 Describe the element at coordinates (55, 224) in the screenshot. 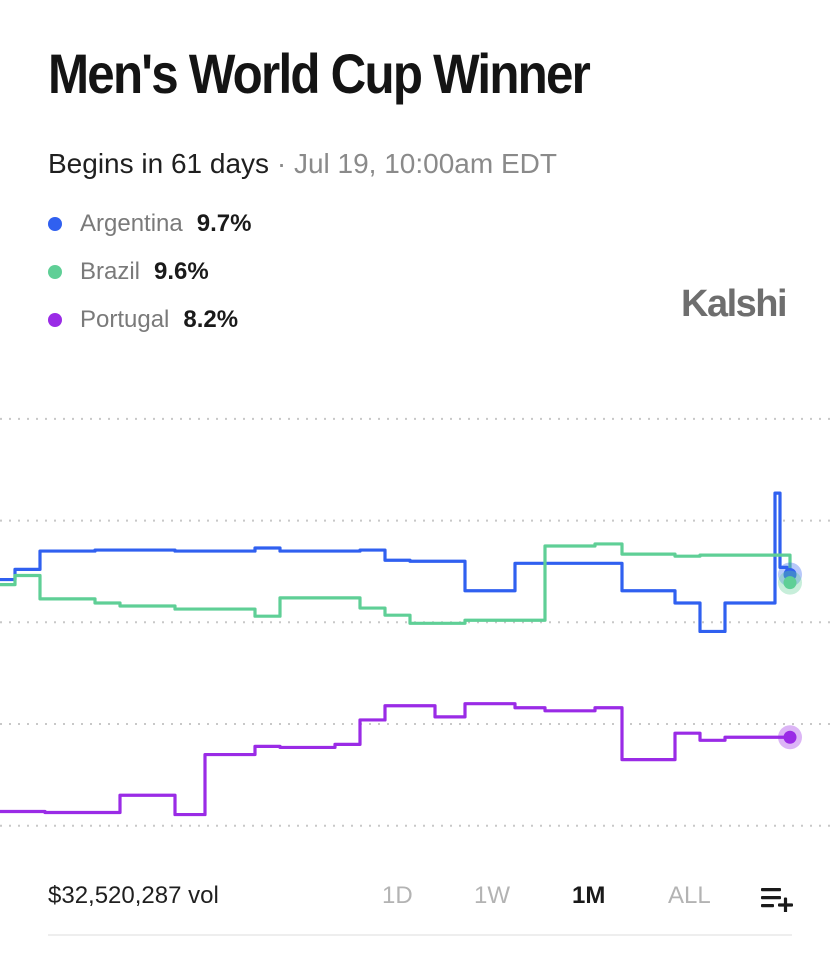

I see `argentina-color-dot` at that location.